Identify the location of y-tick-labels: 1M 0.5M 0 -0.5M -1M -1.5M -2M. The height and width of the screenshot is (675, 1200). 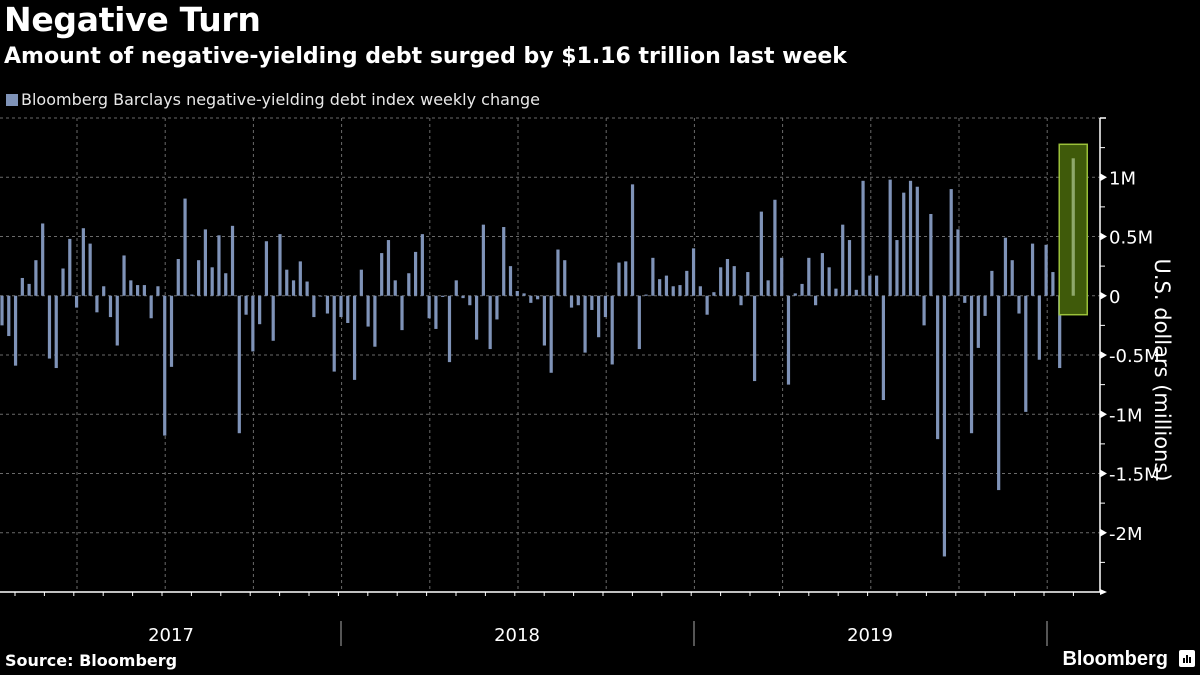
(1134, 356).